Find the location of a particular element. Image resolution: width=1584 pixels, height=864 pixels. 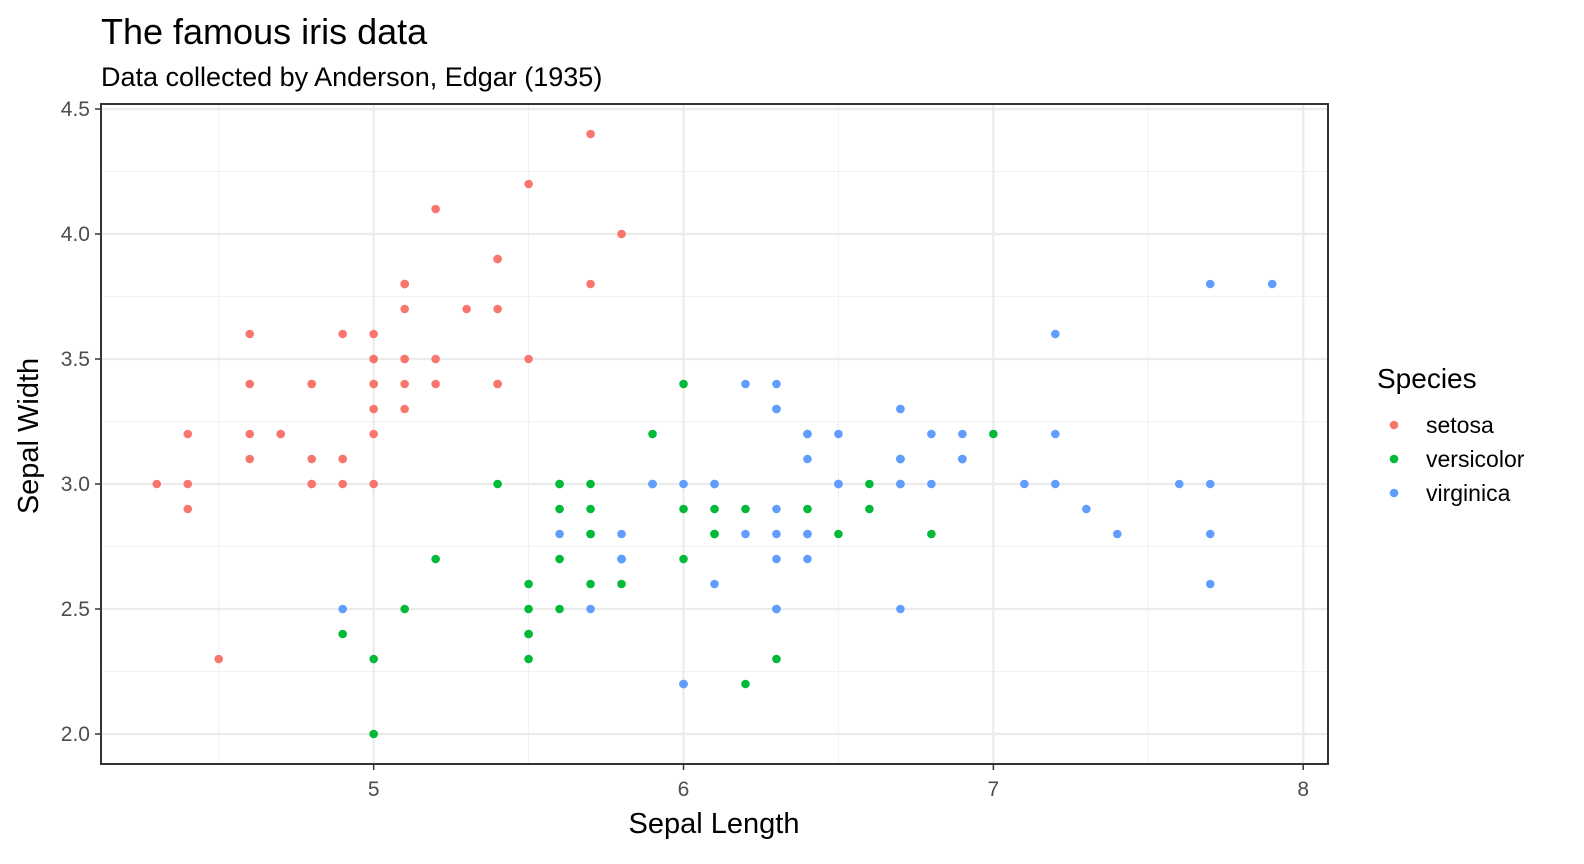

legend-key-setosa is located at coordinates (1394, 425).